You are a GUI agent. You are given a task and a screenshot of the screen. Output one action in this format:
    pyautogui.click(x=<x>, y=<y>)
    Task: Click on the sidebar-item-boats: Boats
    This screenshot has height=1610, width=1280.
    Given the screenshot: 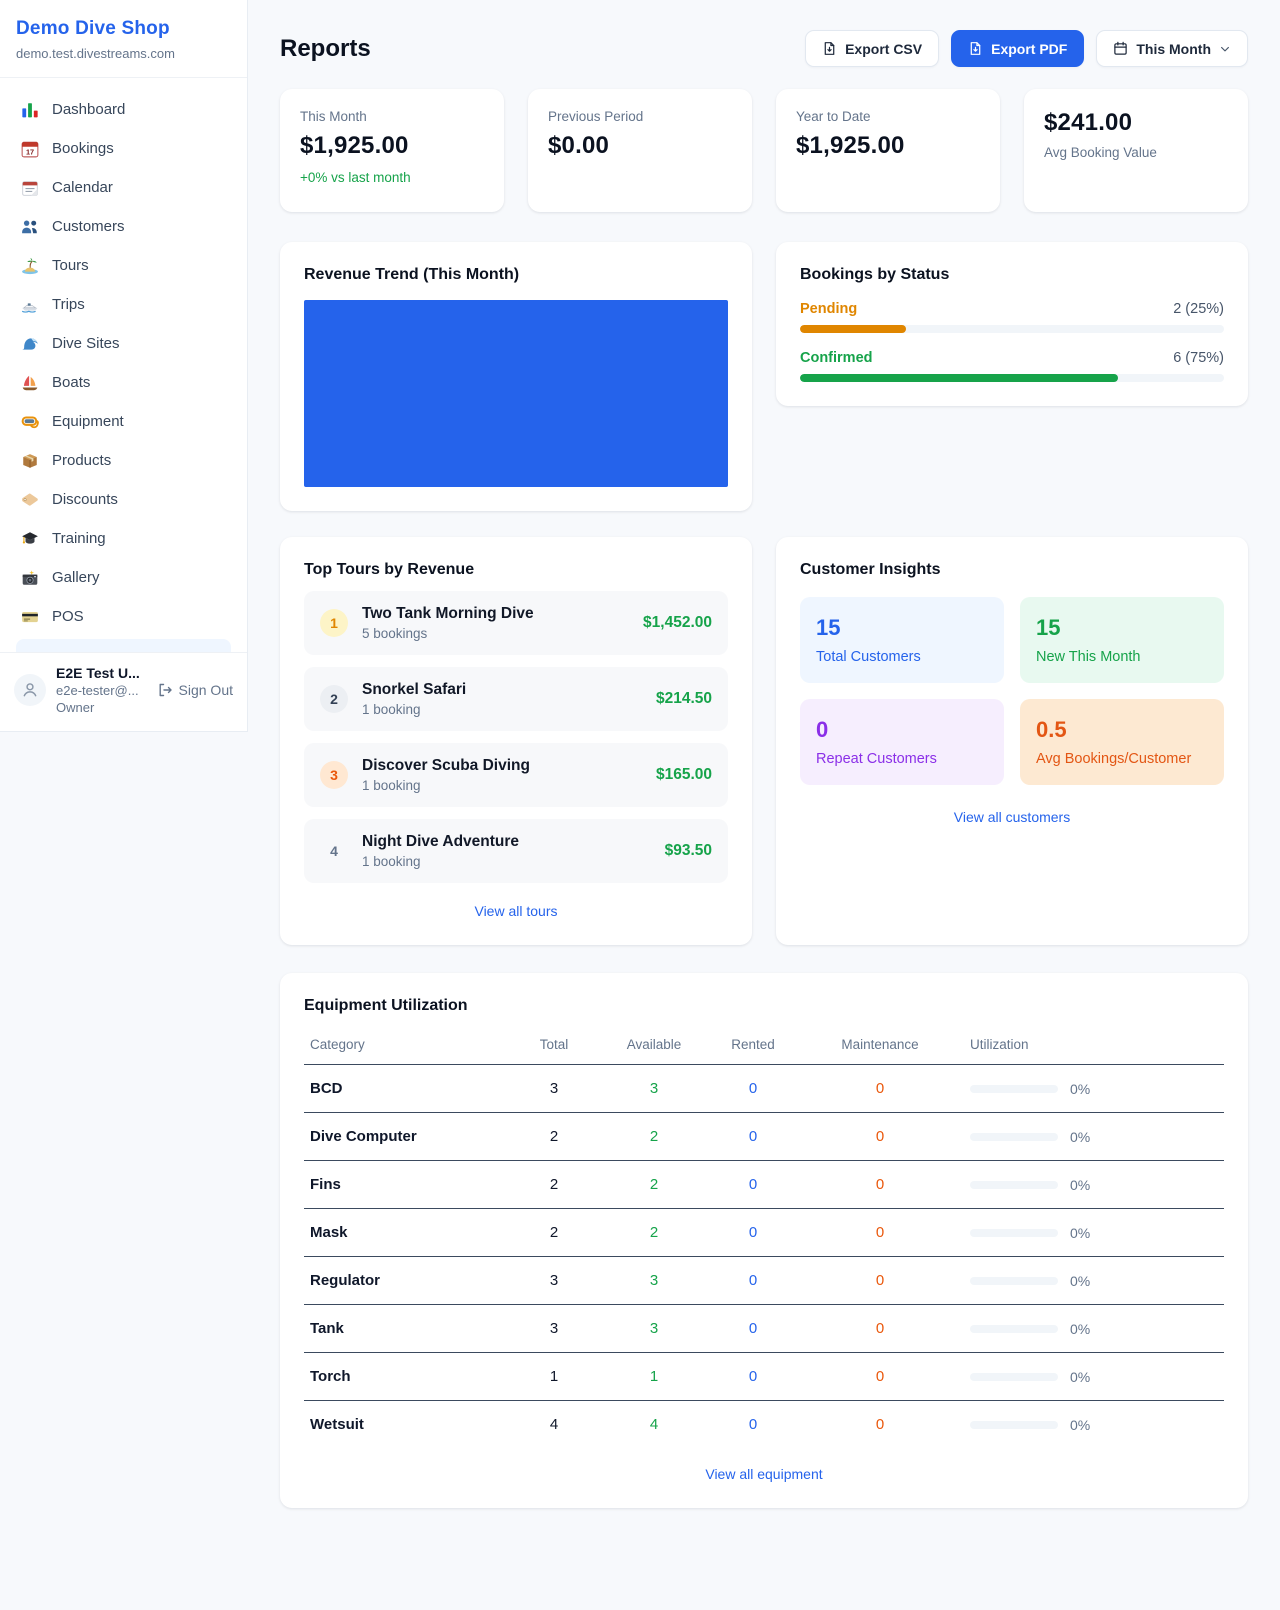 What is the action you would take?
    pyautogui.click(x=123, y=382)
    